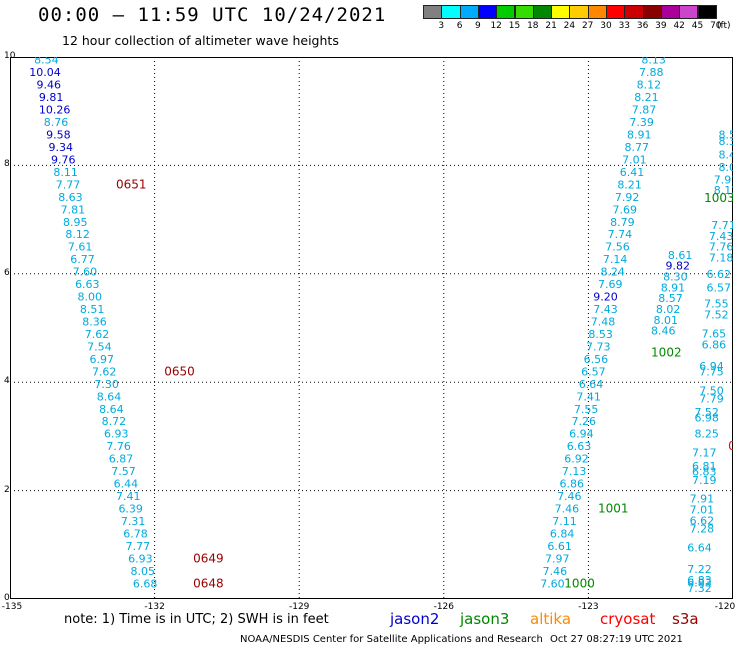  Describe the element at coordinates (706, 417) in the screenshot. I see `wave-height-label: 6.98` at that location.